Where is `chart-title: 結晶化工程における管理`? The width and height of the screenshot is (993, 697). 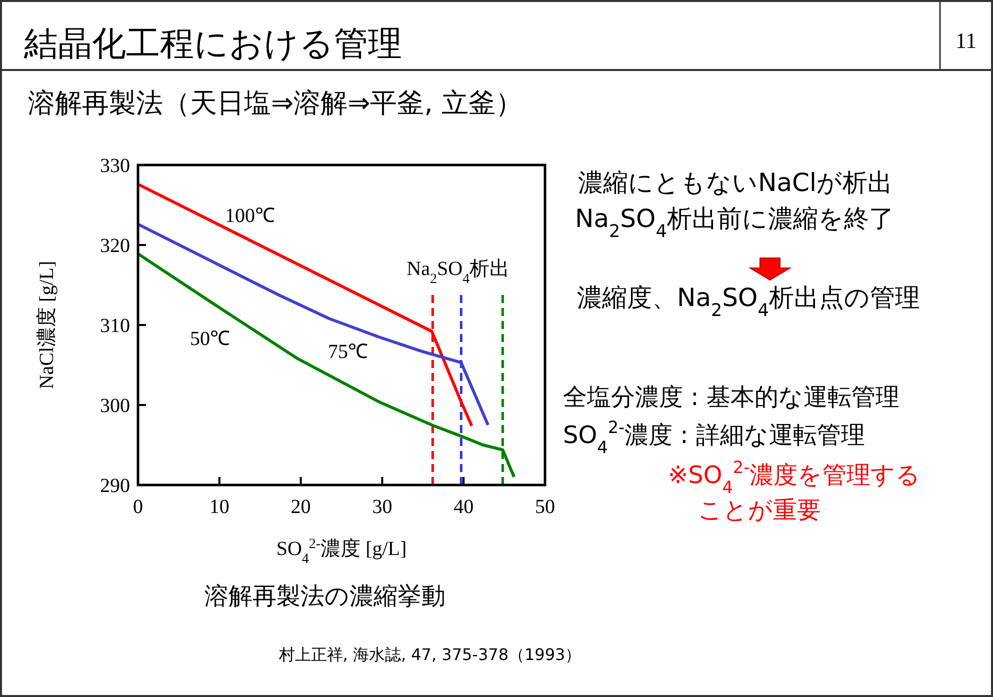
chart-title: 結晶化工程における管理 is located at coordinates (212, 44).